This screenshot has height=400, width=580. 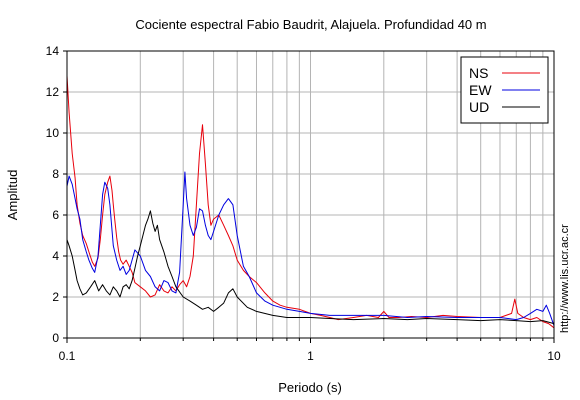 I want to click on x-axis-label: Periodo (s), so click(x=310, y=387).